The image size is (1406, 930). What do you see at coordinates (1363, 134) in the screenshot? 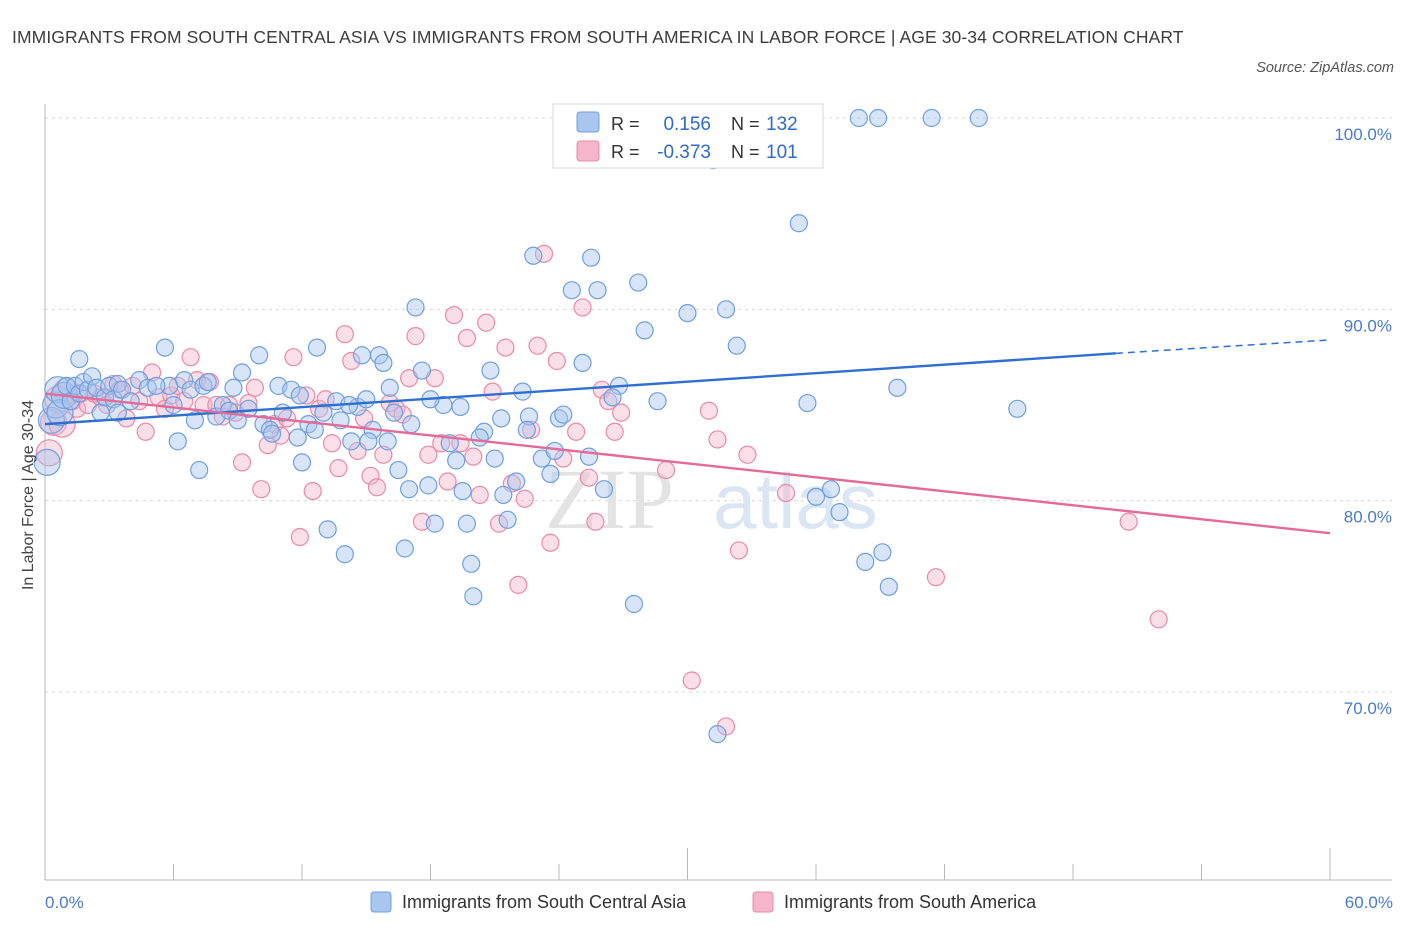
I see `y-tick-label-100: 100.0%` at bounding box center [1363, 134].